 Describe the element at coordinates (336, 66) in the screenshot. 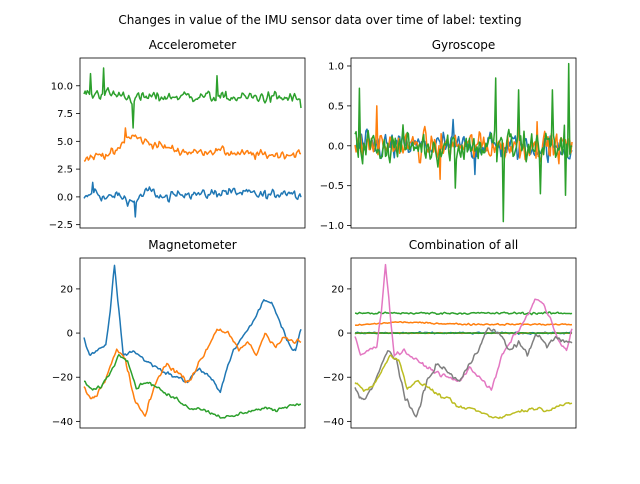

I see `gyroscope-ytick-label: 1.0` at that location.